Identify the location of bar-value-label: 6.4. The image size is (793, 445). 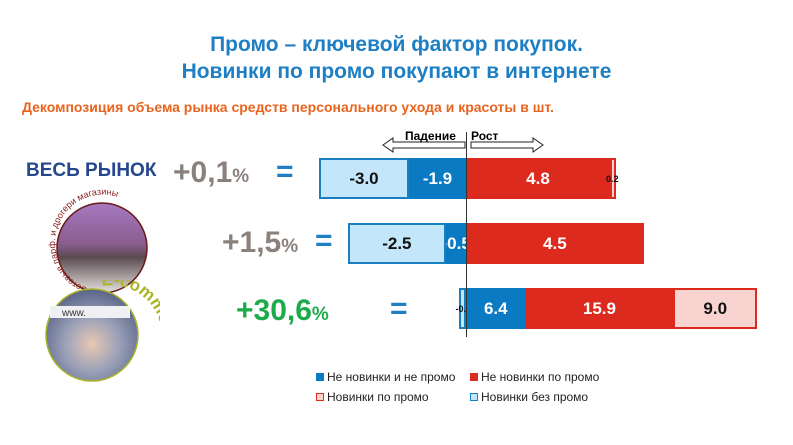
(495, 308).